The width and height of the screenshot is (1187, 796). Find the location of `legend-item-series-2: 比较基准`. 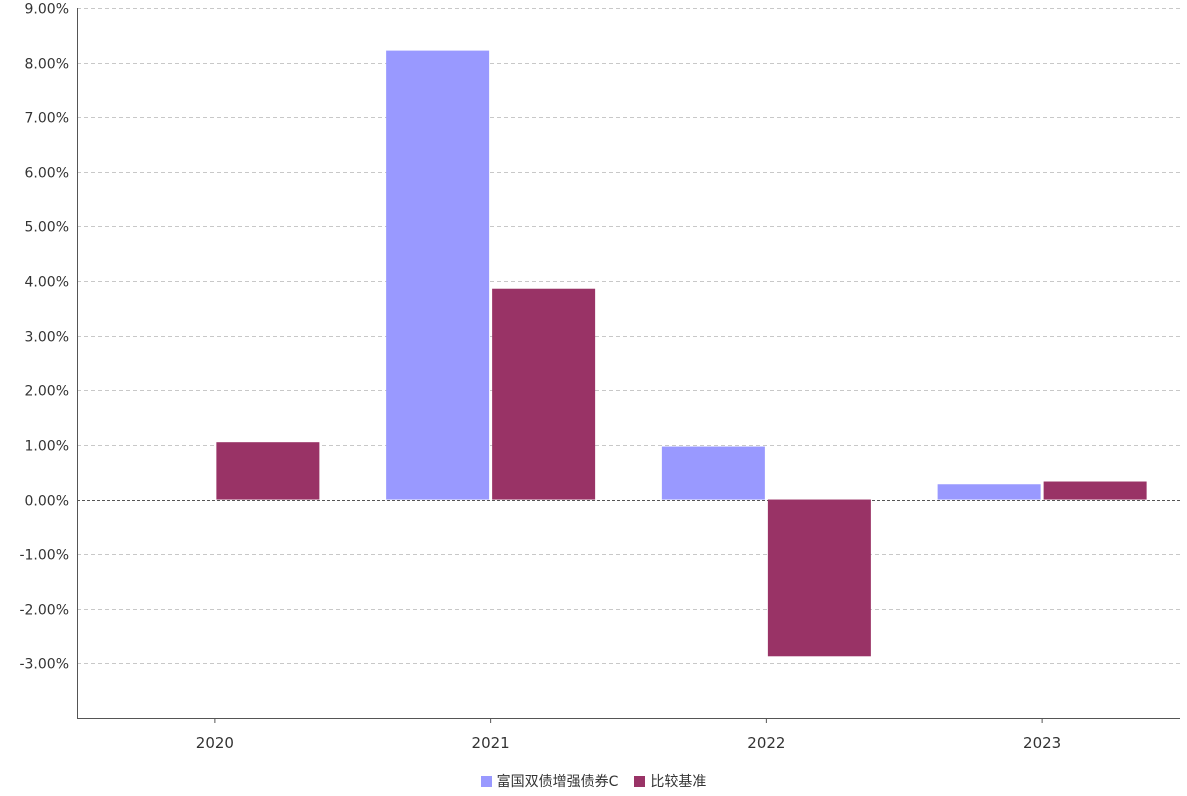

legend-item-series-2: 比较基准 is located at coordinates (670, 781).